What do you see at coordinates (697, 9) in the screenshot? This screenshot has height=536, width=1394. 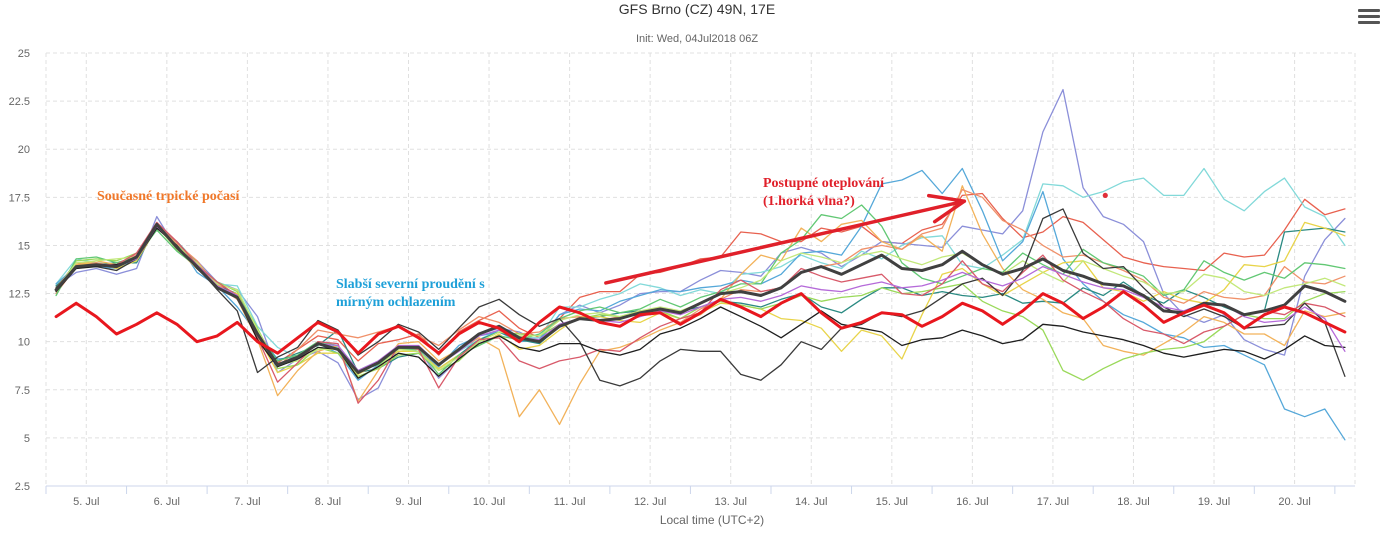 I see `chart-title: GFS Brno (CZ) 49N, 17E` at bounding box center [697, 9].